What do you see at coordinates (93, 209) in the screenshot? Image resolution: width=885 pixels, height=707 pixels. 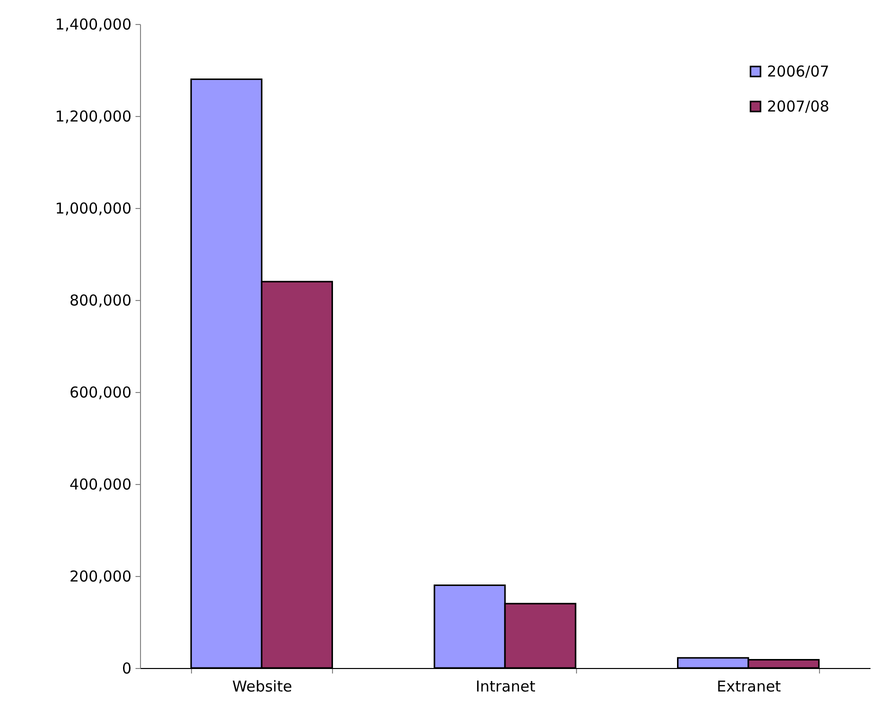 I see `y-tick-label: 1,000,000` at bounding box center [93, 209].